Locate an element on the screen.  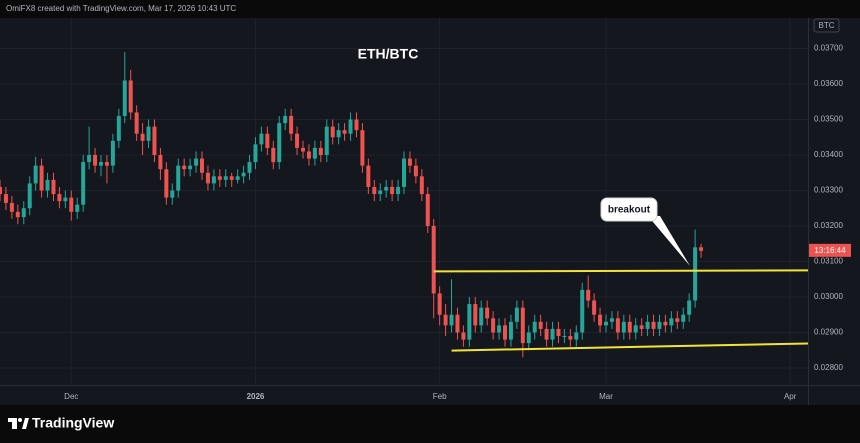
annotation-pointer is located at coordinates (669, 241).